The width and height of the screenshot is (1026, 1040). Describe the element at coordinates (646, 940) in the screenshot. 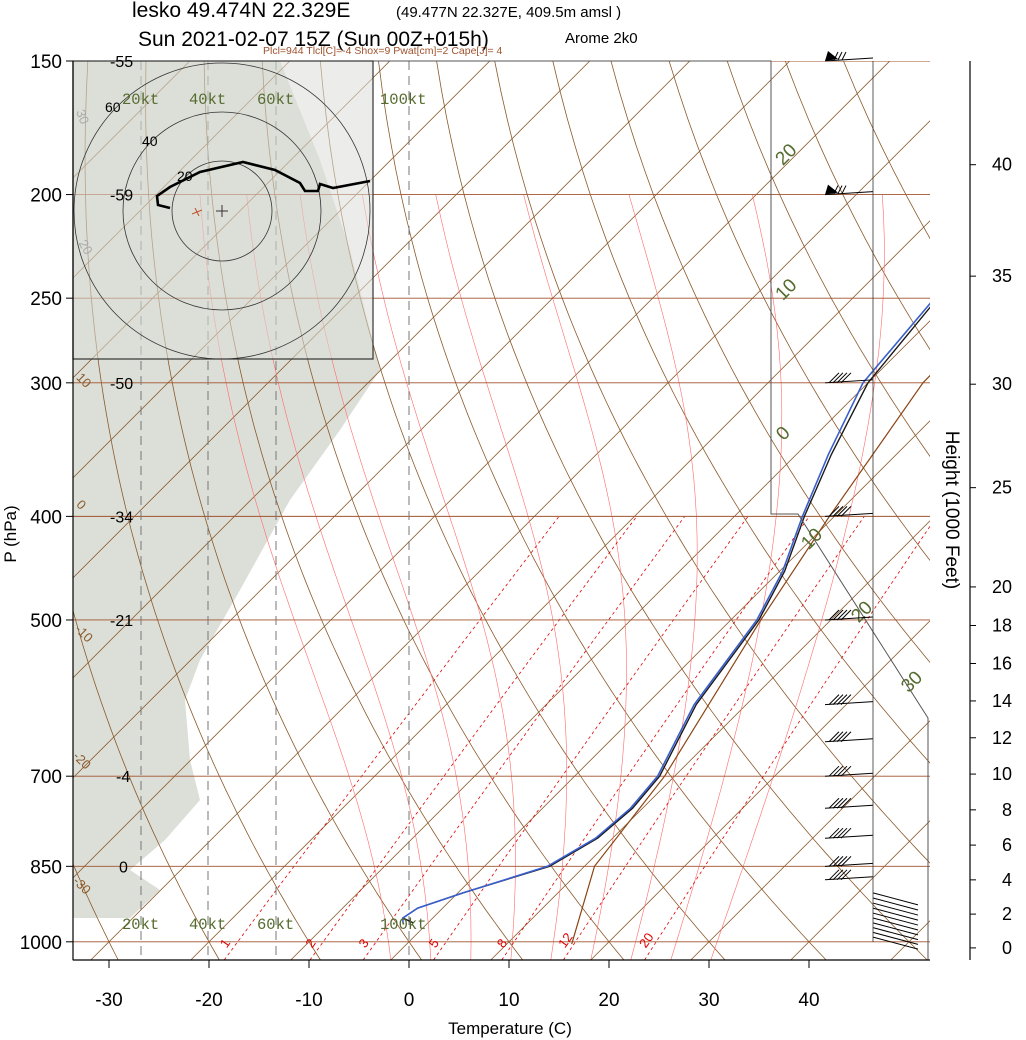

I see `mixing-ratio-label-20: 20` at that location.